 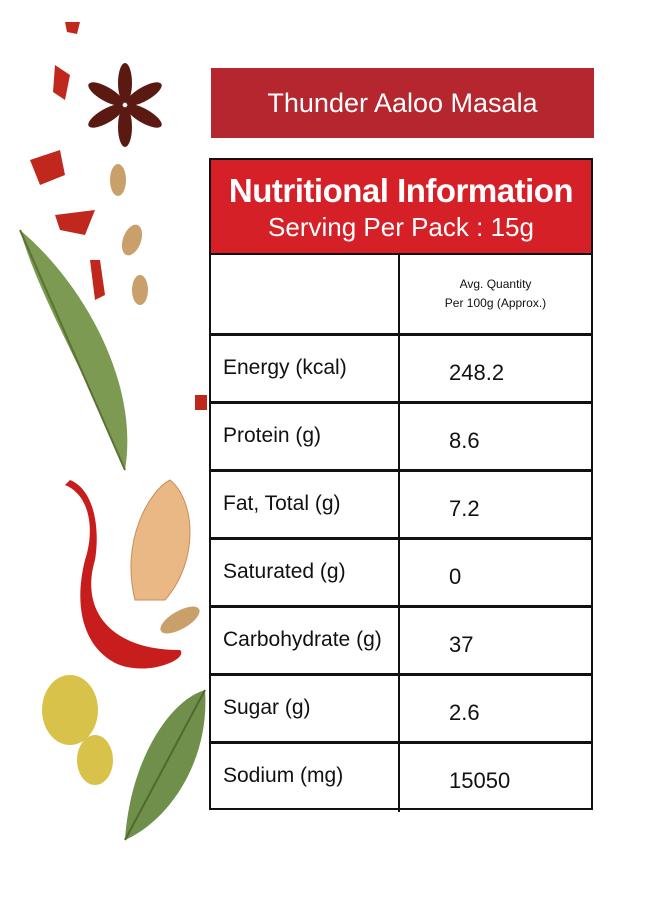 What do you see at coordinates (464, 440) in the screenshot?
I see `nutrient-value: 8.6` at bounding box center [464, 440].